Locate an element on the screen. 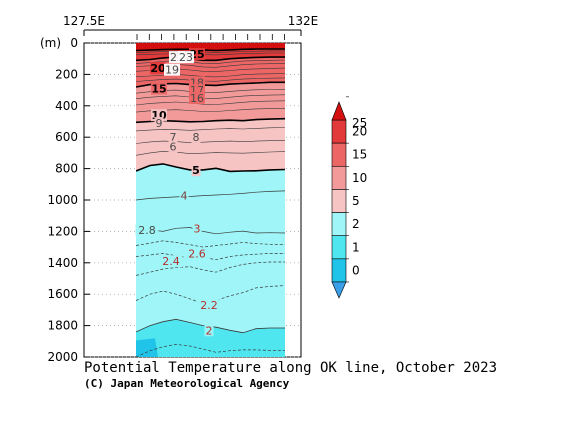 Image resolution: width=570 pixels, height=423 pixels. colorbar-label: 1 is located at coordinates (356, 247).